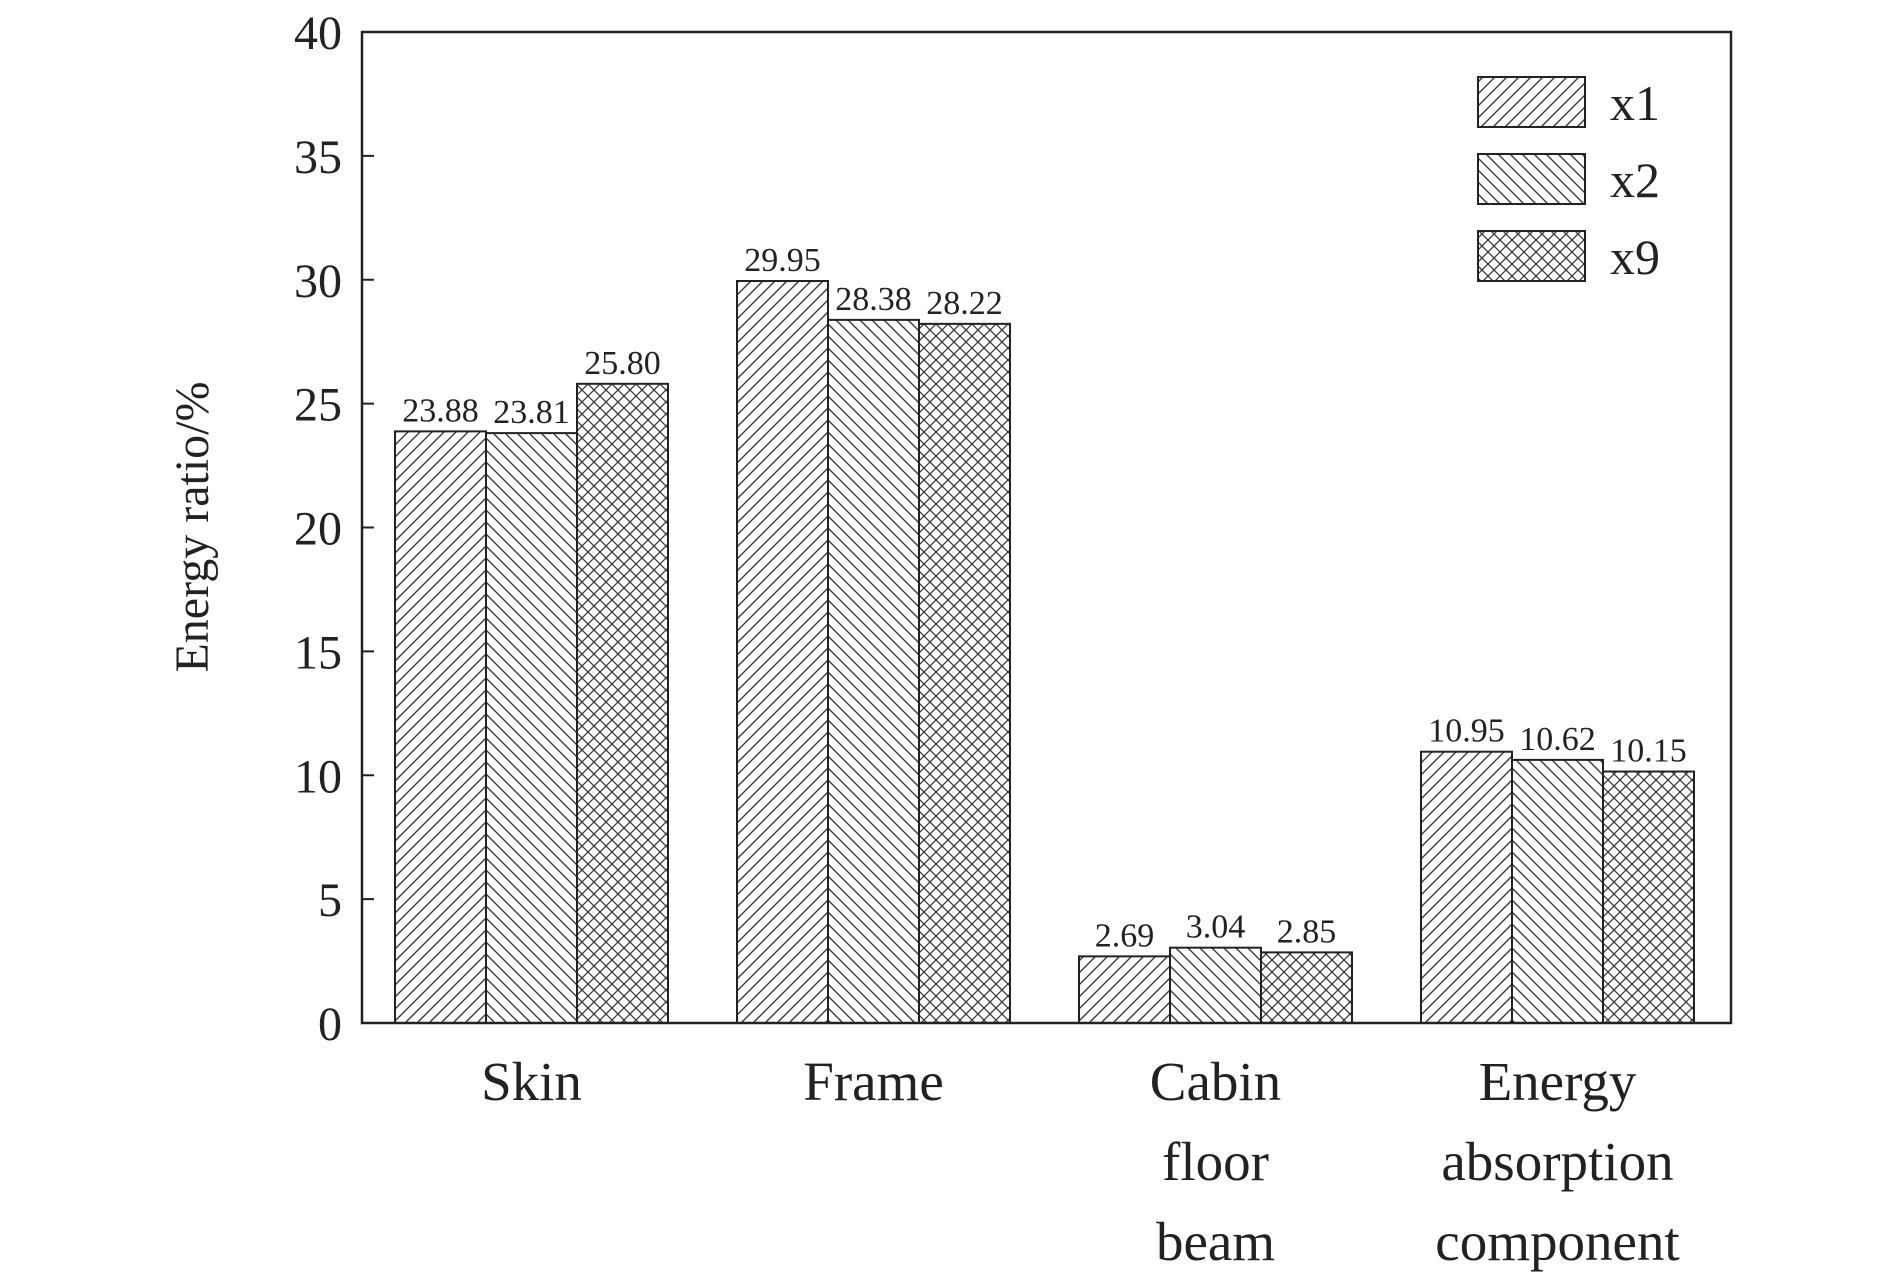  Describe the element at coordinates (782, 260) in the screenshot. I see `bar-value-label: 29.95` at that location.